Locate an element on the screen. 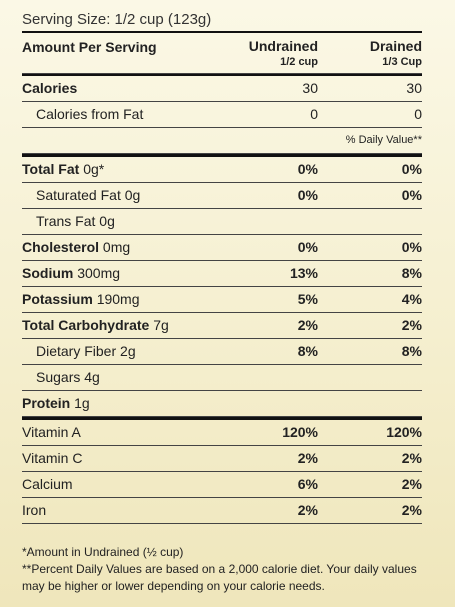 The height and width of the screenshot is (607, 455). vitamin-a-undrained-dv: 120% is located at coordinates (300, 432).